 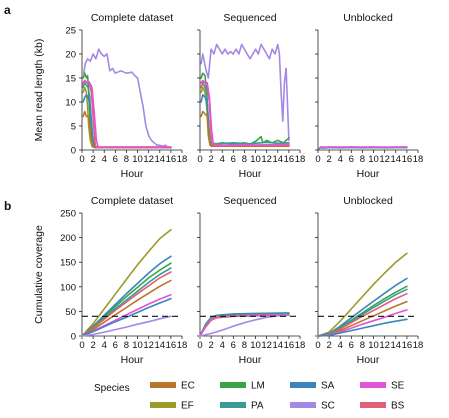 I want to click on panel-a-2: Sequenced 0 2 4 6 8 10 12 14 16 18 Hour, so click(x=251, y=96).